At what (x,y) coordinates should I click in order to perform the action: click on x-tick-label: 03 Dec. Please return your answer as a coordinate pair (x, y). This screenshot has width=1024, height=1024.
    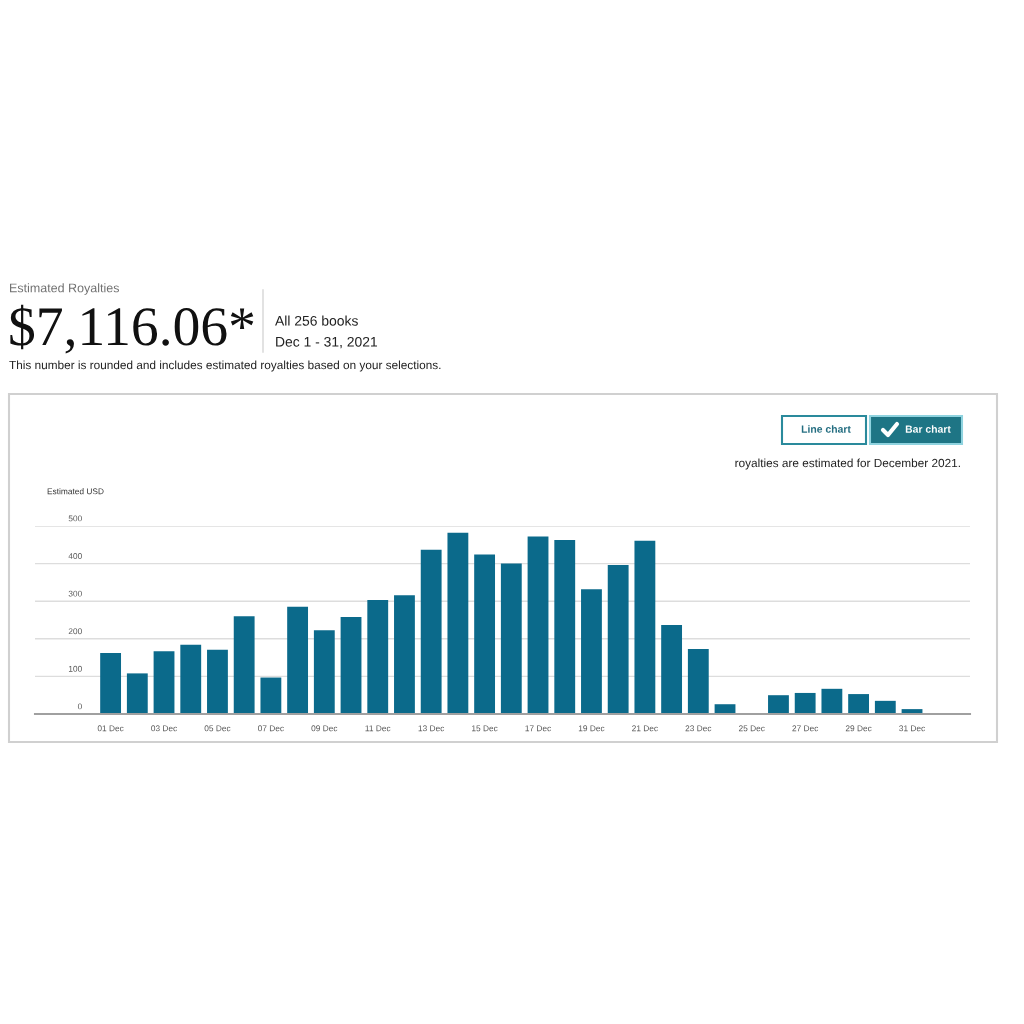
    Looking at the image, I should click on (164, 728).